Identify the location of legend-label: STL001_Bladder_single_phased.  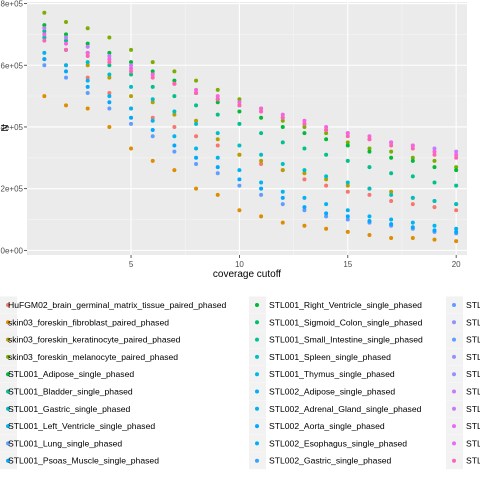
(70, 392).